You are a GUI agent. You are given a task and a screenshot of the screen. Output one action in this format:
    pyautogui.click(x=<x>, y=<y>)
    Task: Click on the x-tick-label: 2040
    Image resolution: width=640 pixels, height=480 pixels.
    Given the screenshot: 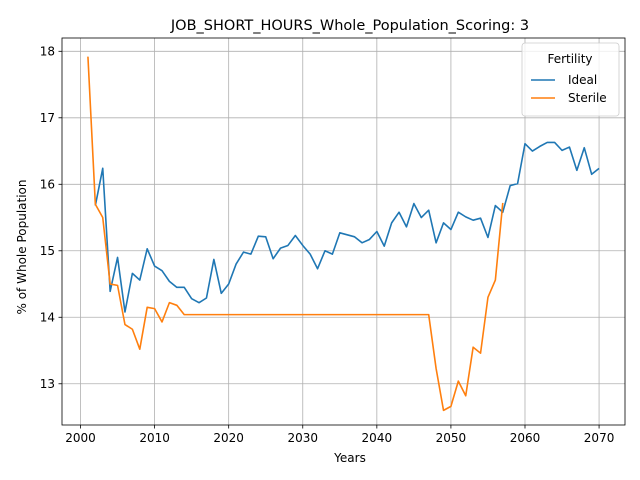 What is the action you would take?
    pyautogui.click(x=377, y=438)
    